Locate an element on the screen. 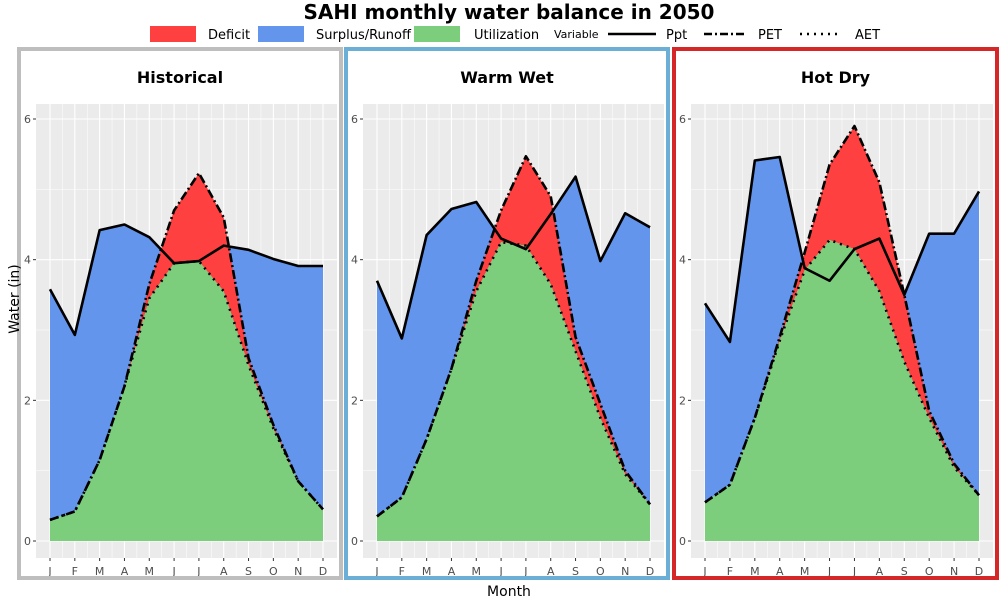 This screenshot has width=1000, height=600. legend-swatch-utilization is located at coordinates (437, 34).